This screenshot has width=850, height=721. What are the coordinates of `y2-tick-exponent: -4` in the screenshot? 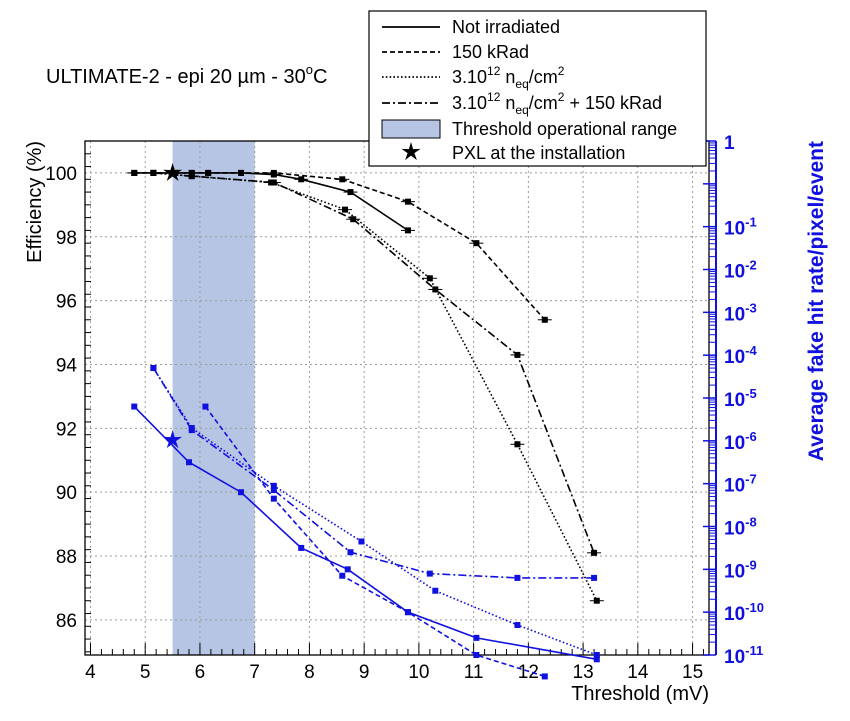 It's located at (751, 350).